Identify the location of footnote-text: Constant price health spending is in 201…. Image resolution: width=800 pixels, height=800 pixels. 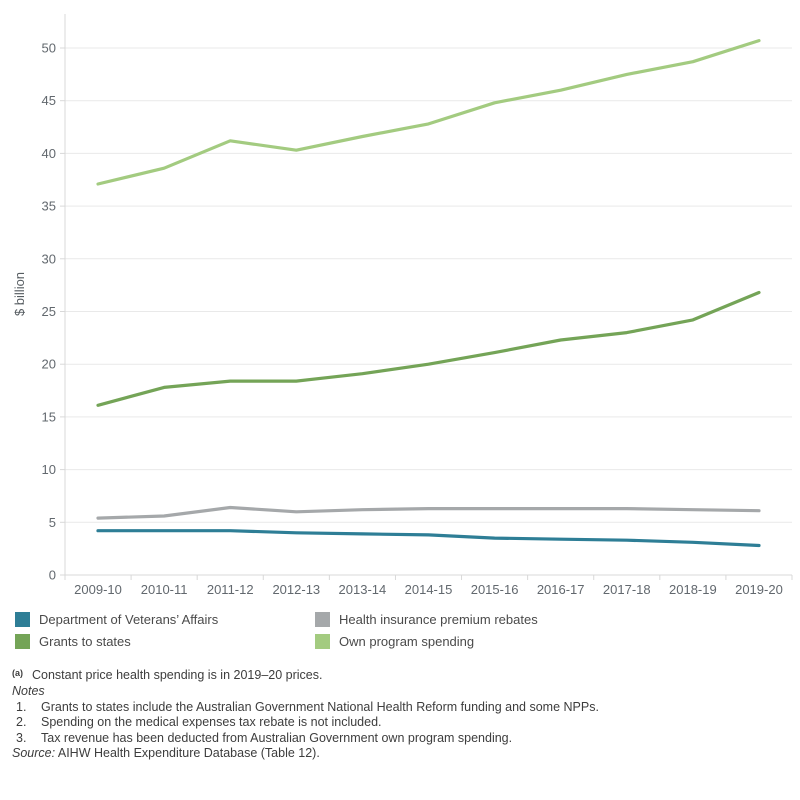
(177, 675).